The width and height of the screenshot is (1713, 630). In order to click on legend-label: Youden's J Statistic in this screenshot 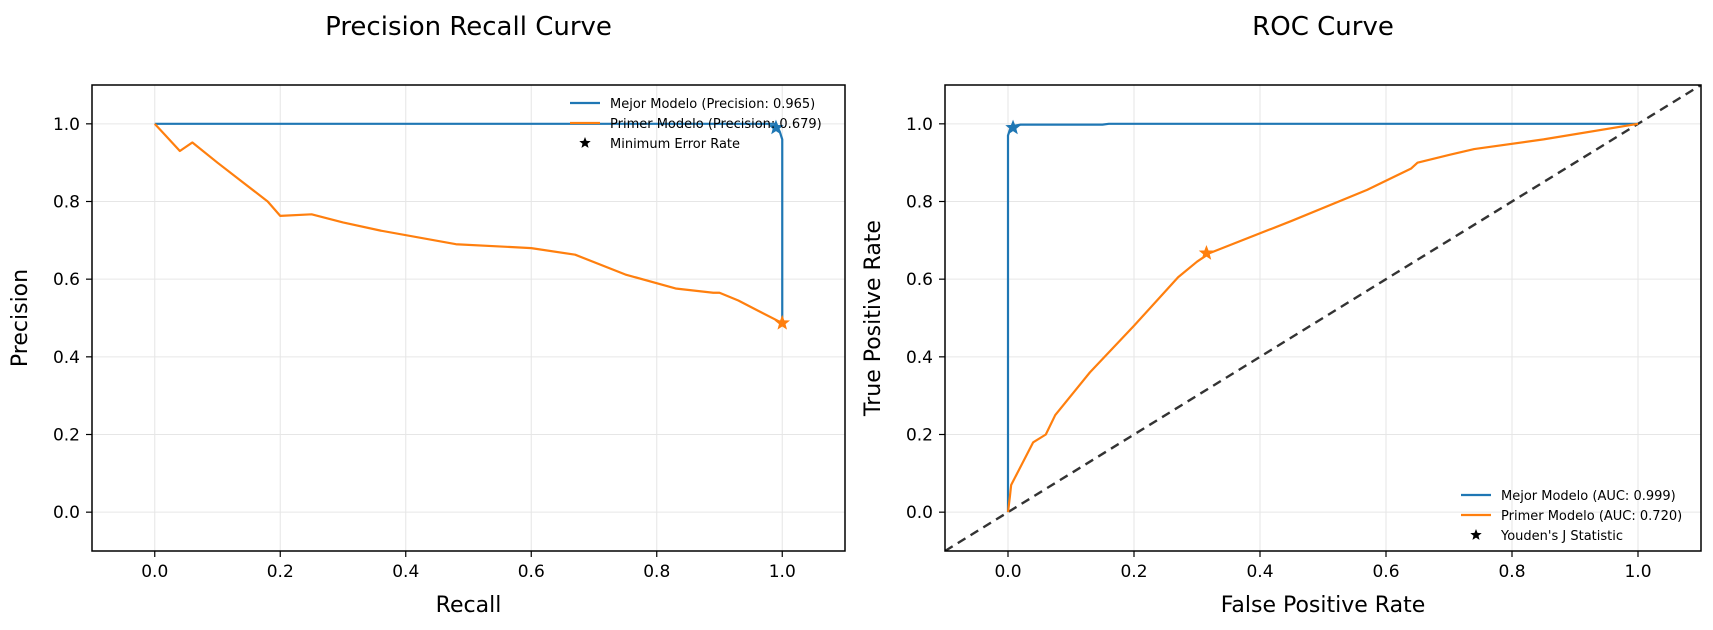, I will do `click(1561, 536)`.